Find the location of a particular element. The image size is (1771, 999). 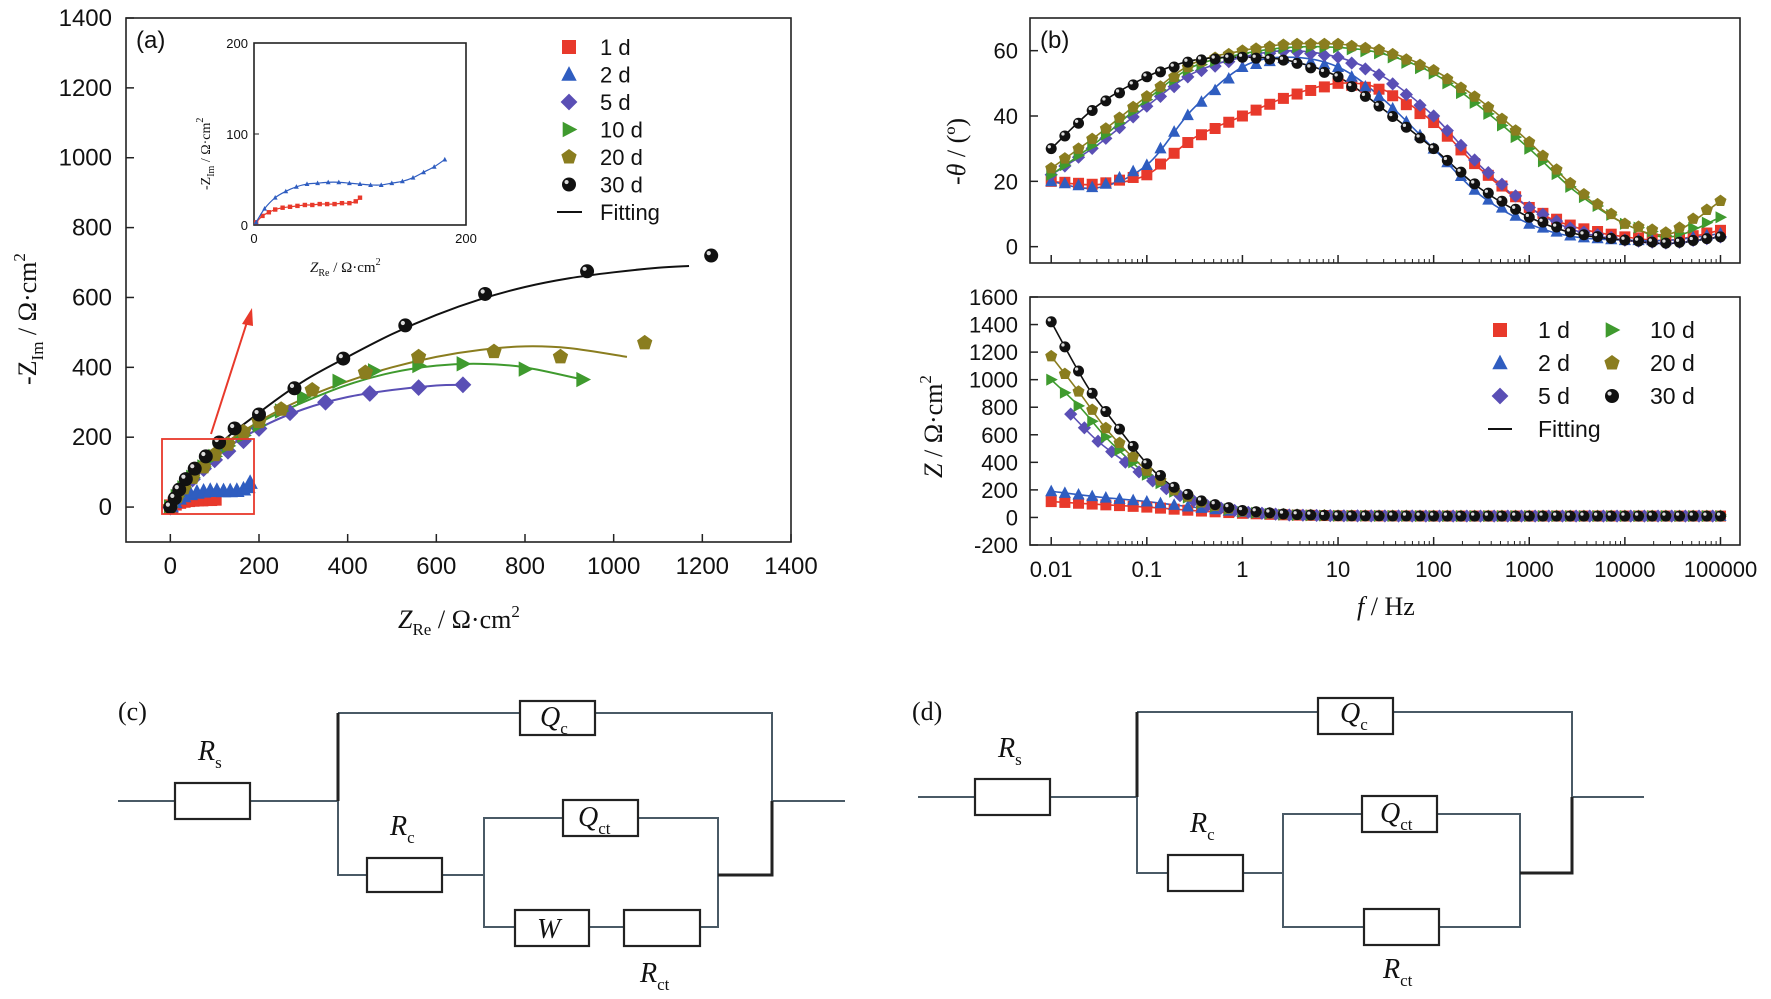

top-y-tick-label: 40 is located at coordinates (1006, 116).